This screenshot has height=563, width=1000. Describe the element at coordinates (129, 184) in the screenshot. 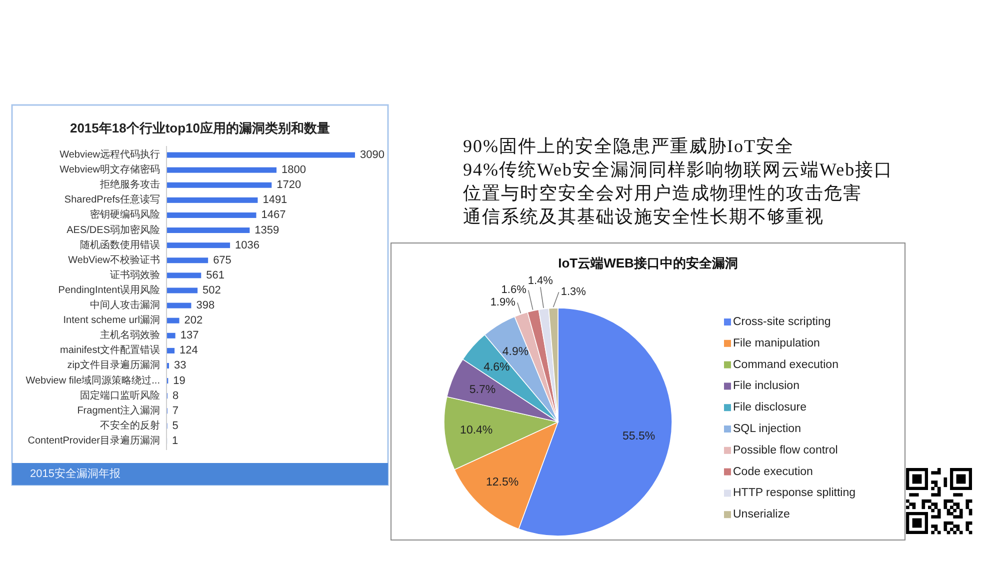

I see `y-tick-label: 拒绝服务攻击` at that location.